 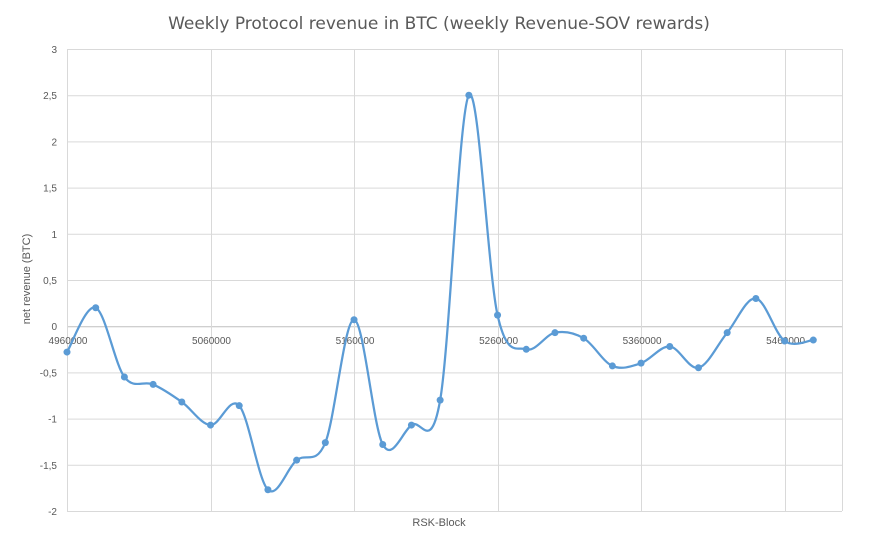 I want to click on y-tick-label: -1,5, so click(x=49, y=466).